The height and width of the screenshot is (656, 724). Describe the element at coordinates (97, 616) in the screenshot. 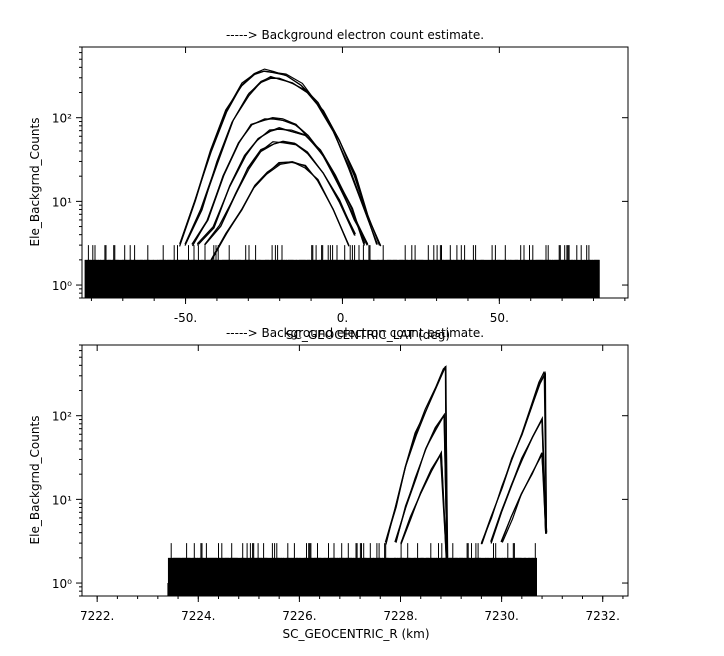

I see `x-tick-label: 7222.` at that location.